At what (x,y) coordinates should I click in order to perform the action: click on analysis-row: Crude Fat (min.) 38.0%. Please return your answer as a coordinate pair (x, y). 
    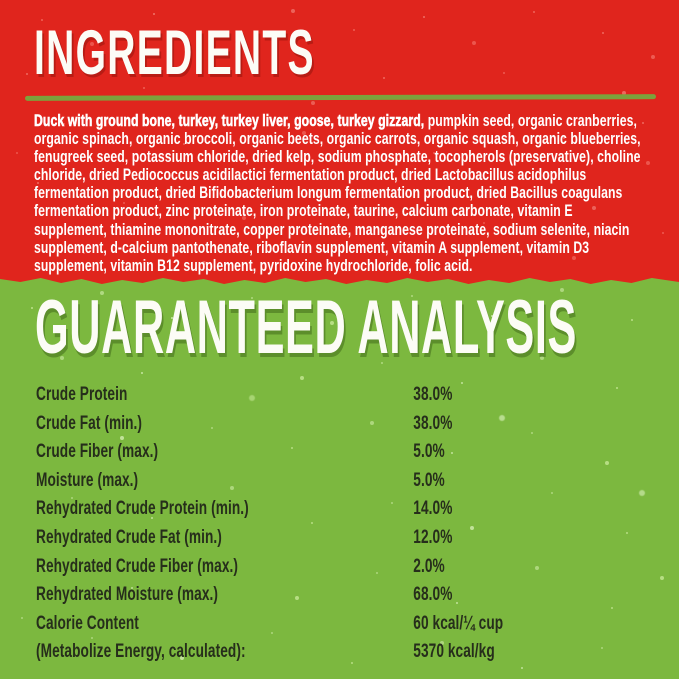
    Looking at the image, I should click on (353, 424).